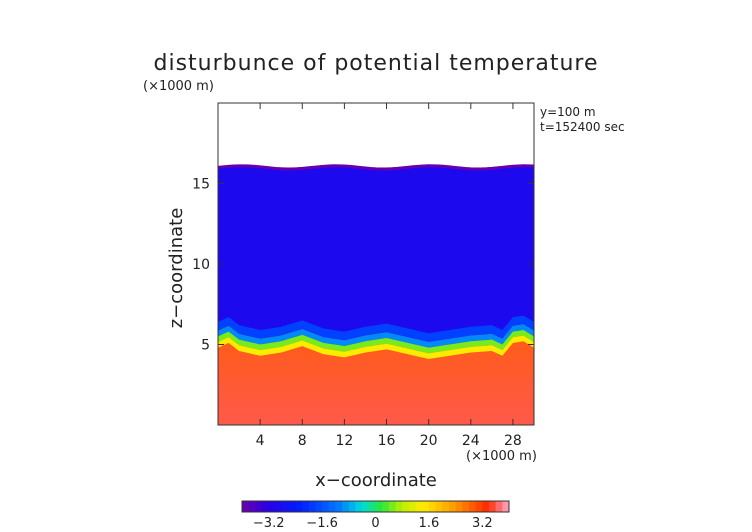 The width and height of the screenshot is (752, 532). What do you see at coordinates (205, 346) in the screenshot?
I see `y-tick-label: 5` at bounding box center [205, 346].